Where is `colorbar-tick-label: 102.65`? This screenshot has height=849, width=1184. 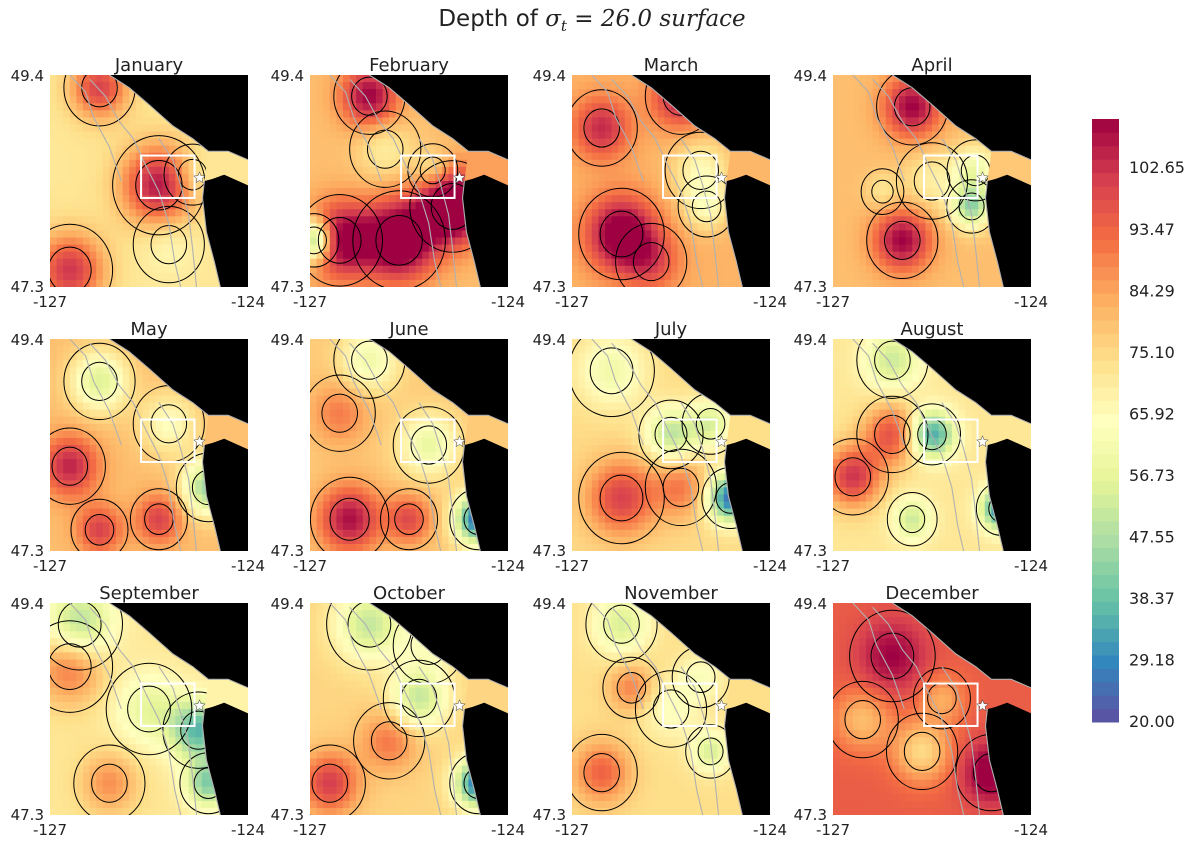 colorbar-tick-label: 102.65 is located at coordinates (1156, 167).